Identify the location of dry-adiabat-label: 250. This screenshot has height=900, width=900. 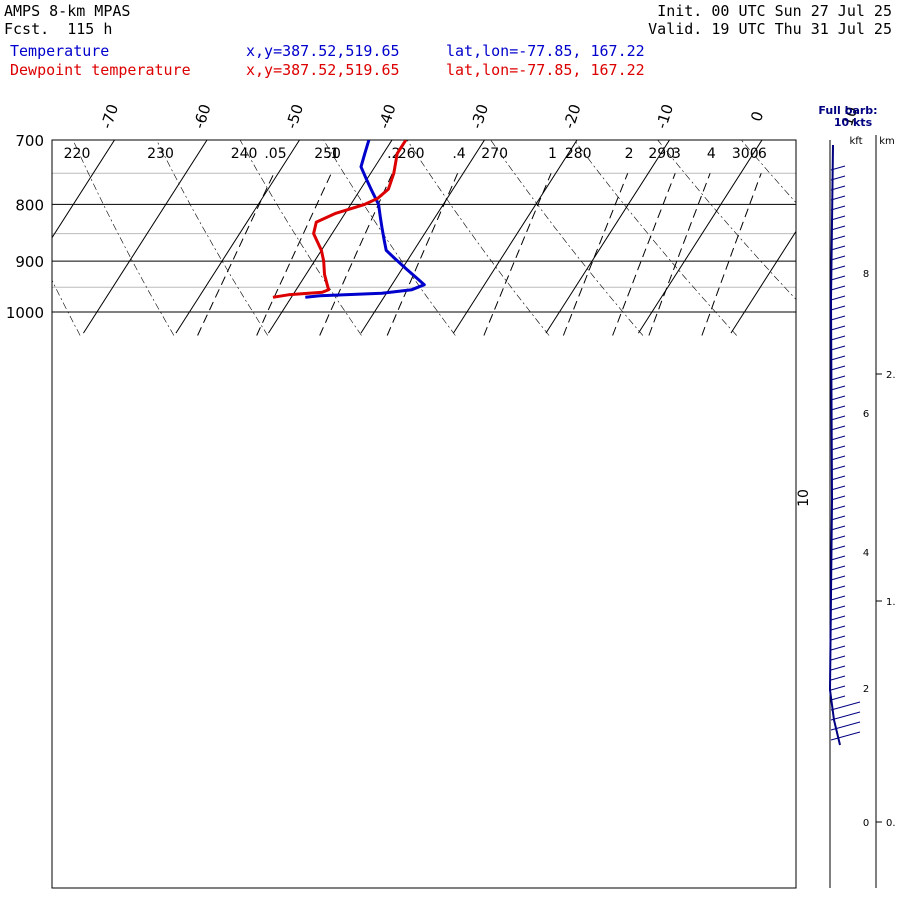
(327, 154).